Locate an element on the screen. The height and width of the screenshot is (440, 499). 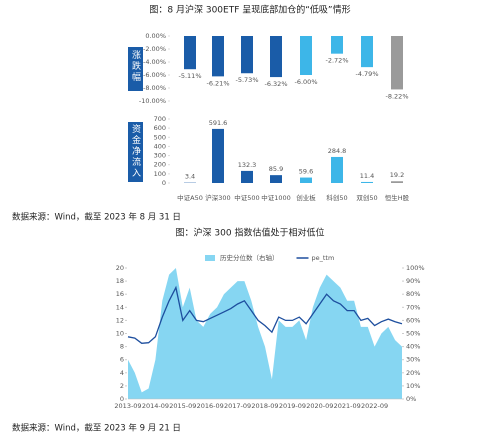
y2-tick-label: 60% is located at coordinates (413, 320).